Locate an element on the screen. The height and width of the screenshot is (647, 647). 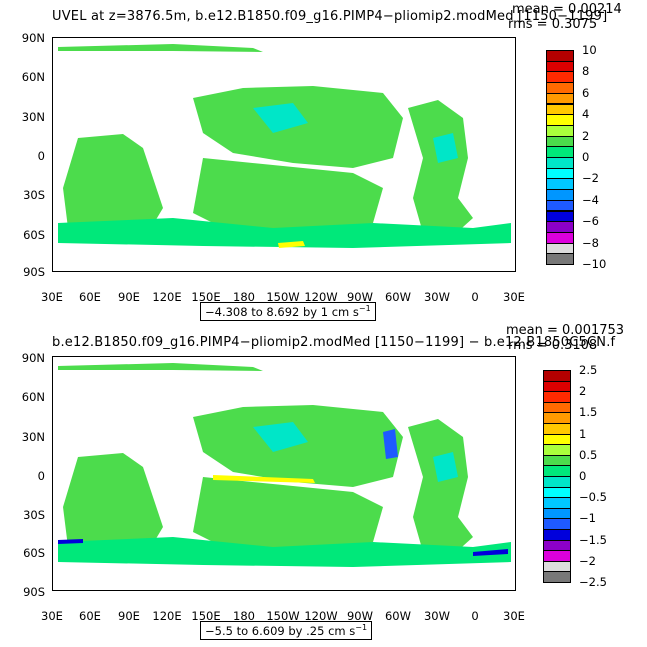
colorbar-label: −10 is located at coordinates (594, 264).